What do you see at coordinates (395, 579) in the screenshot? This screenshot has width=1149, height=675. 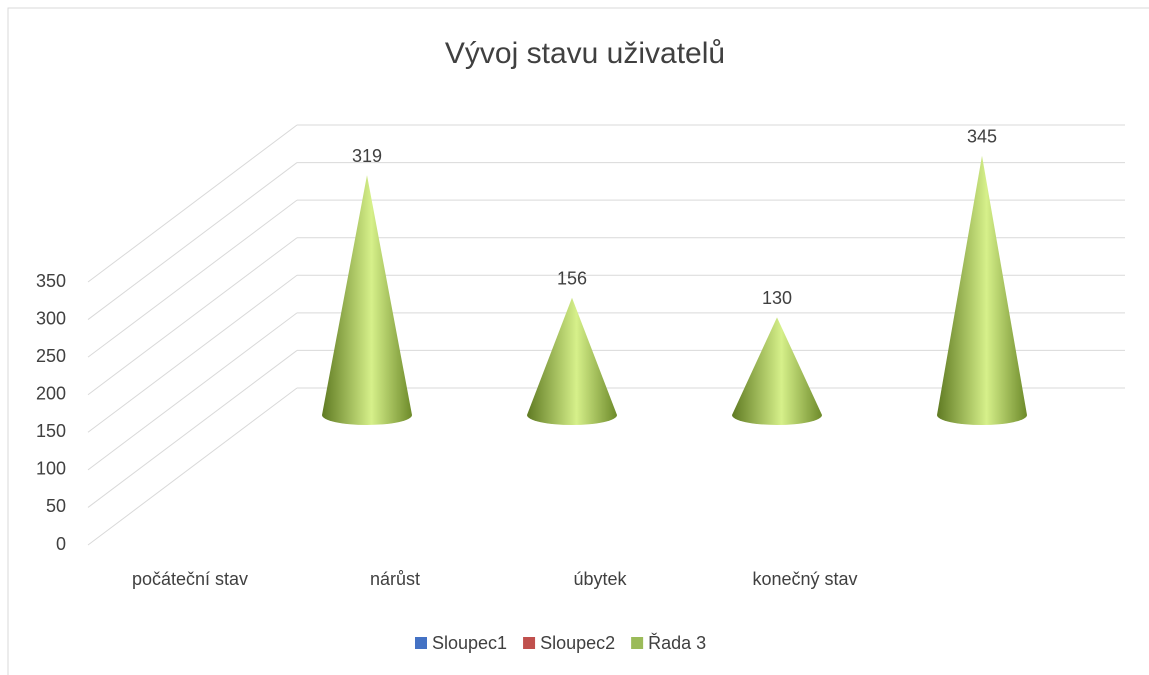 I see `x-tick-label: nárůst` at bounding box center [395, 579].